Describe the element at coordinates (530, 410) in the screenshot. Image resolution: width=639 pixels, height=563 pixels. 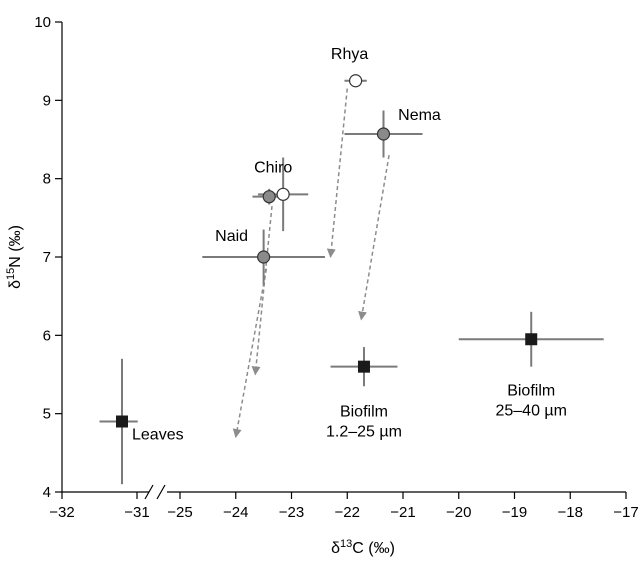
I see `label-biofilm-large: 25–40 µm` at that location.